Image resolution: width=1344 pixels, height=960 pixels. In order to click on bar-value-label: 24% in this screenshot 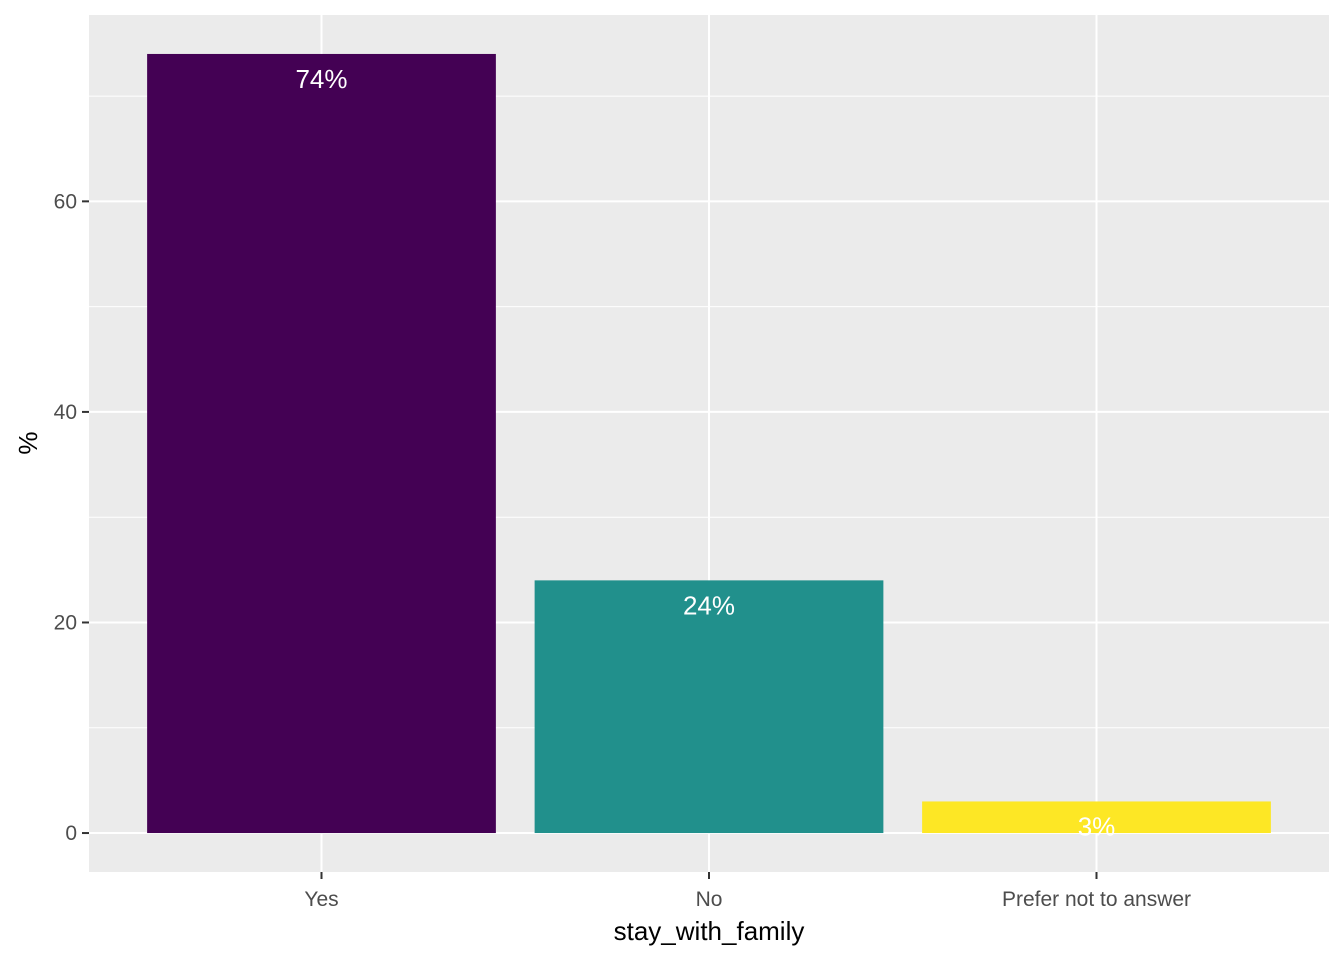, I will do `click(709, 605)`.